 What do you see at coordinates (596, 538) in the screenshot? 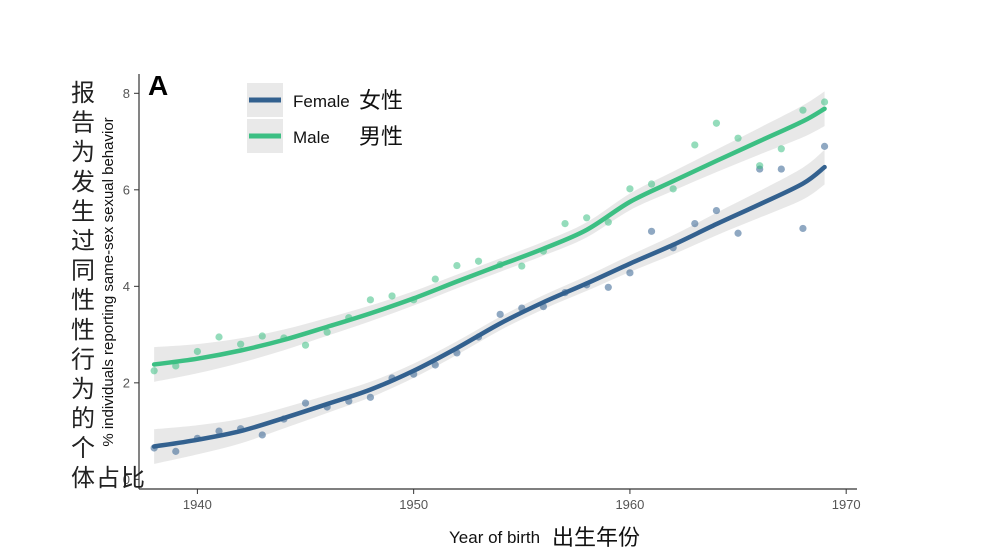
I see `x-axis-label-zh: 出生年份` at bounding box center [596, 538].